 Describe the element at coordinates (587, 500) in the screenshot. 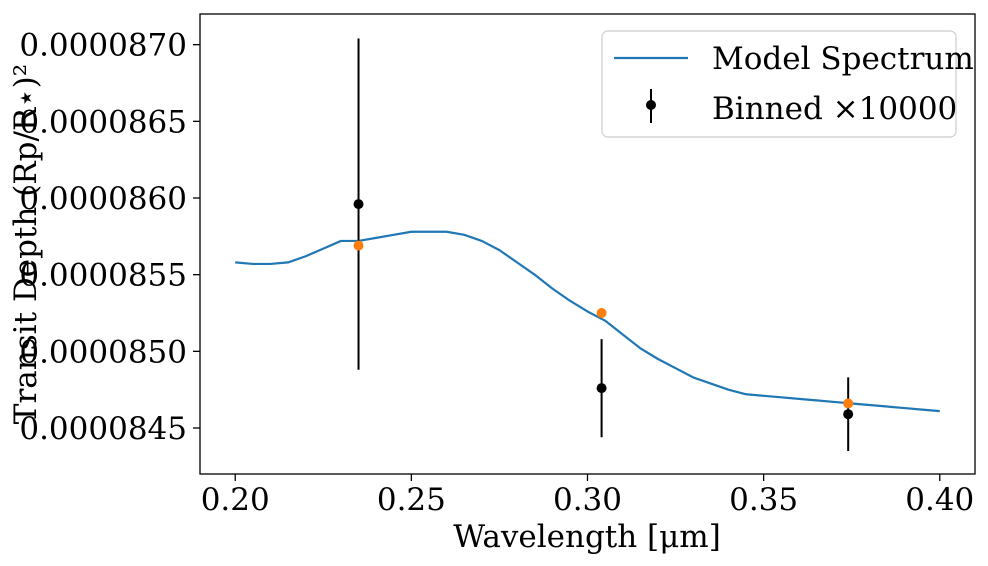

I see `x-tick-label: 0.30` at that location.